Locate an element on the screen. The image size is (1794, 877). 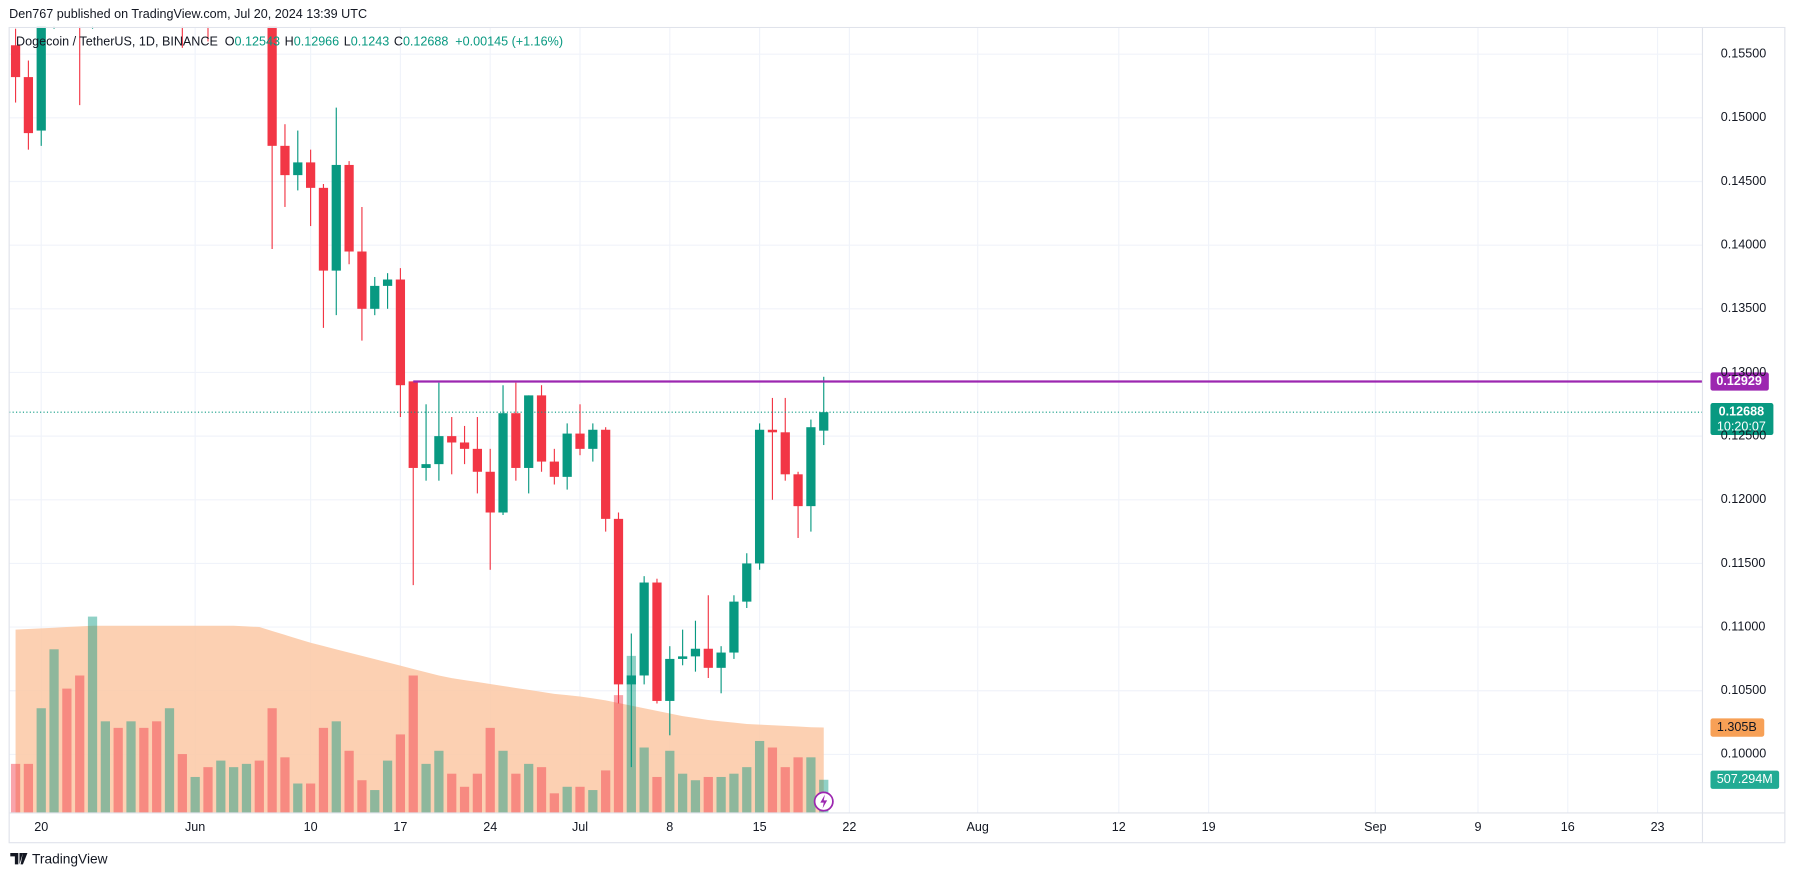
x-tick-label: 12 is located at coordinates (1119, 827).